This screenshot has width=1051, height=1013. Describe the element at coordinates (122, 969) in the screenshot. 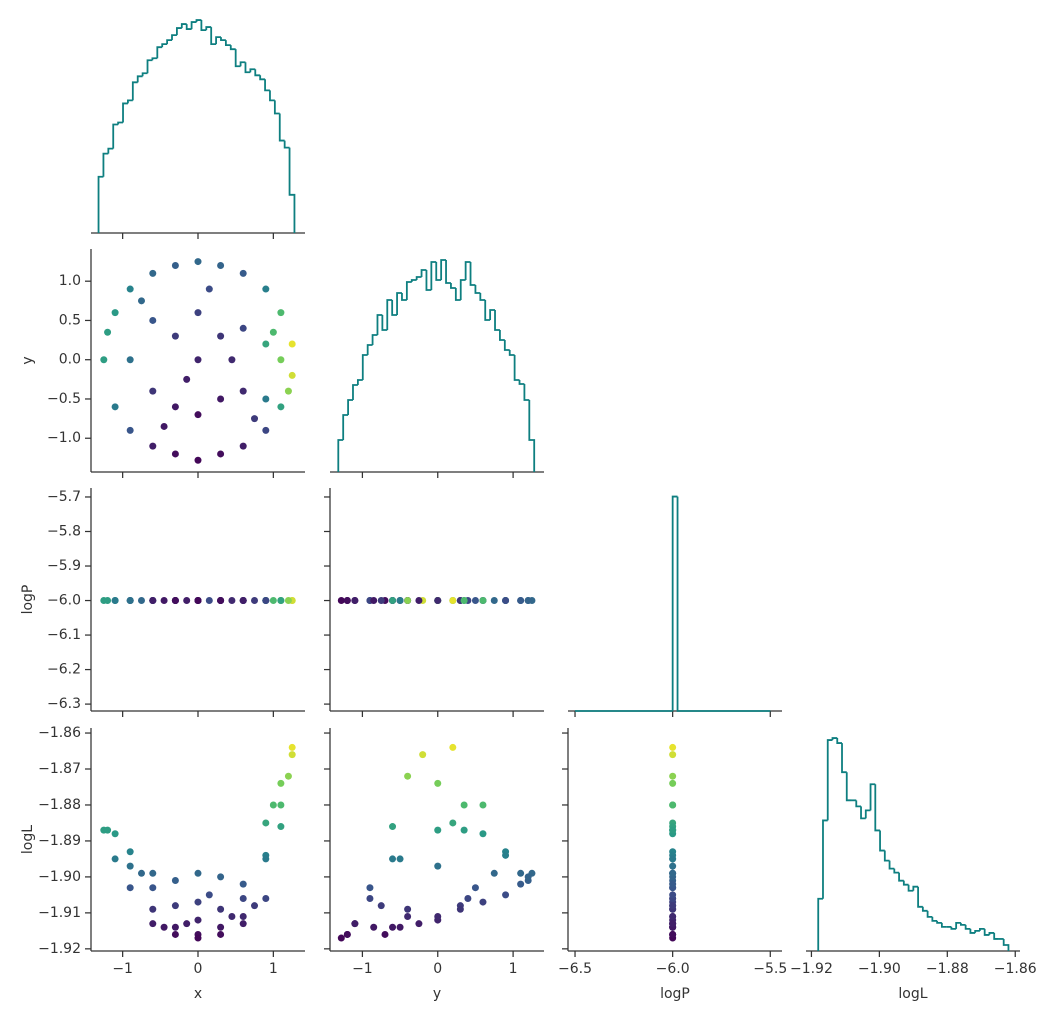

I see `x-tick-label: −1` at that location.